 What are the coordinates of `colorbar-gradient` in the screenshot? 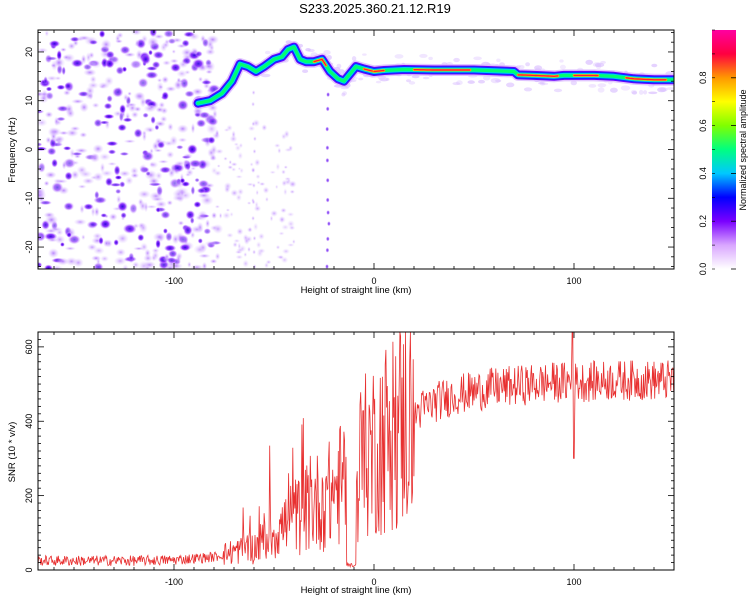 It's located at (724, 149).